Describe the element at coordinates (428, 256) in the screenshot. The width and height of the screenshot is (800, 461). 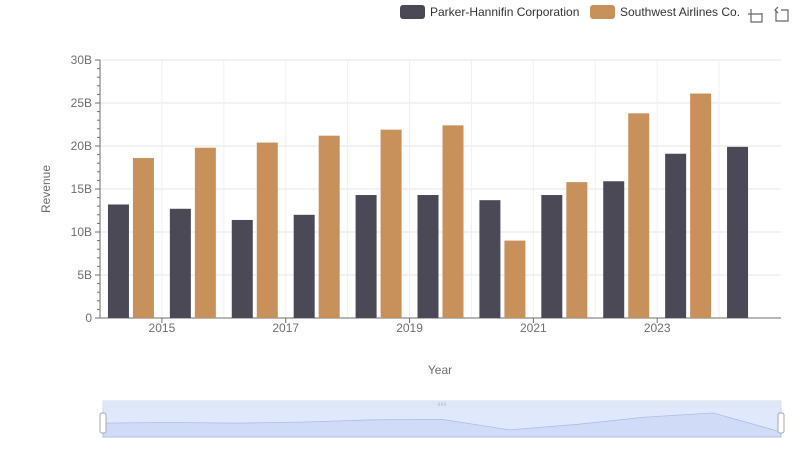
I see `bar-parker-2019` at that location.